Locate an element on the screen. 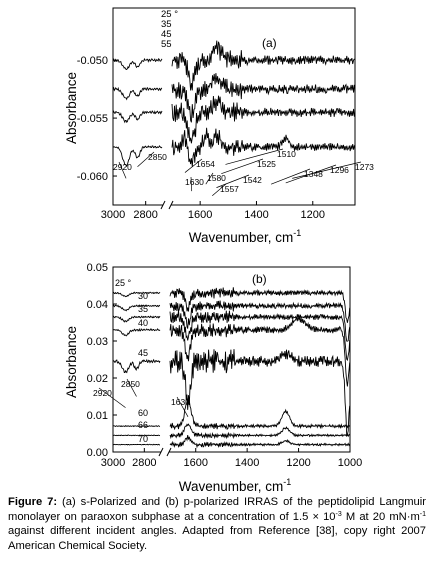  caption-mid: M at 20 mN·m is located at coordinates (382, 516).